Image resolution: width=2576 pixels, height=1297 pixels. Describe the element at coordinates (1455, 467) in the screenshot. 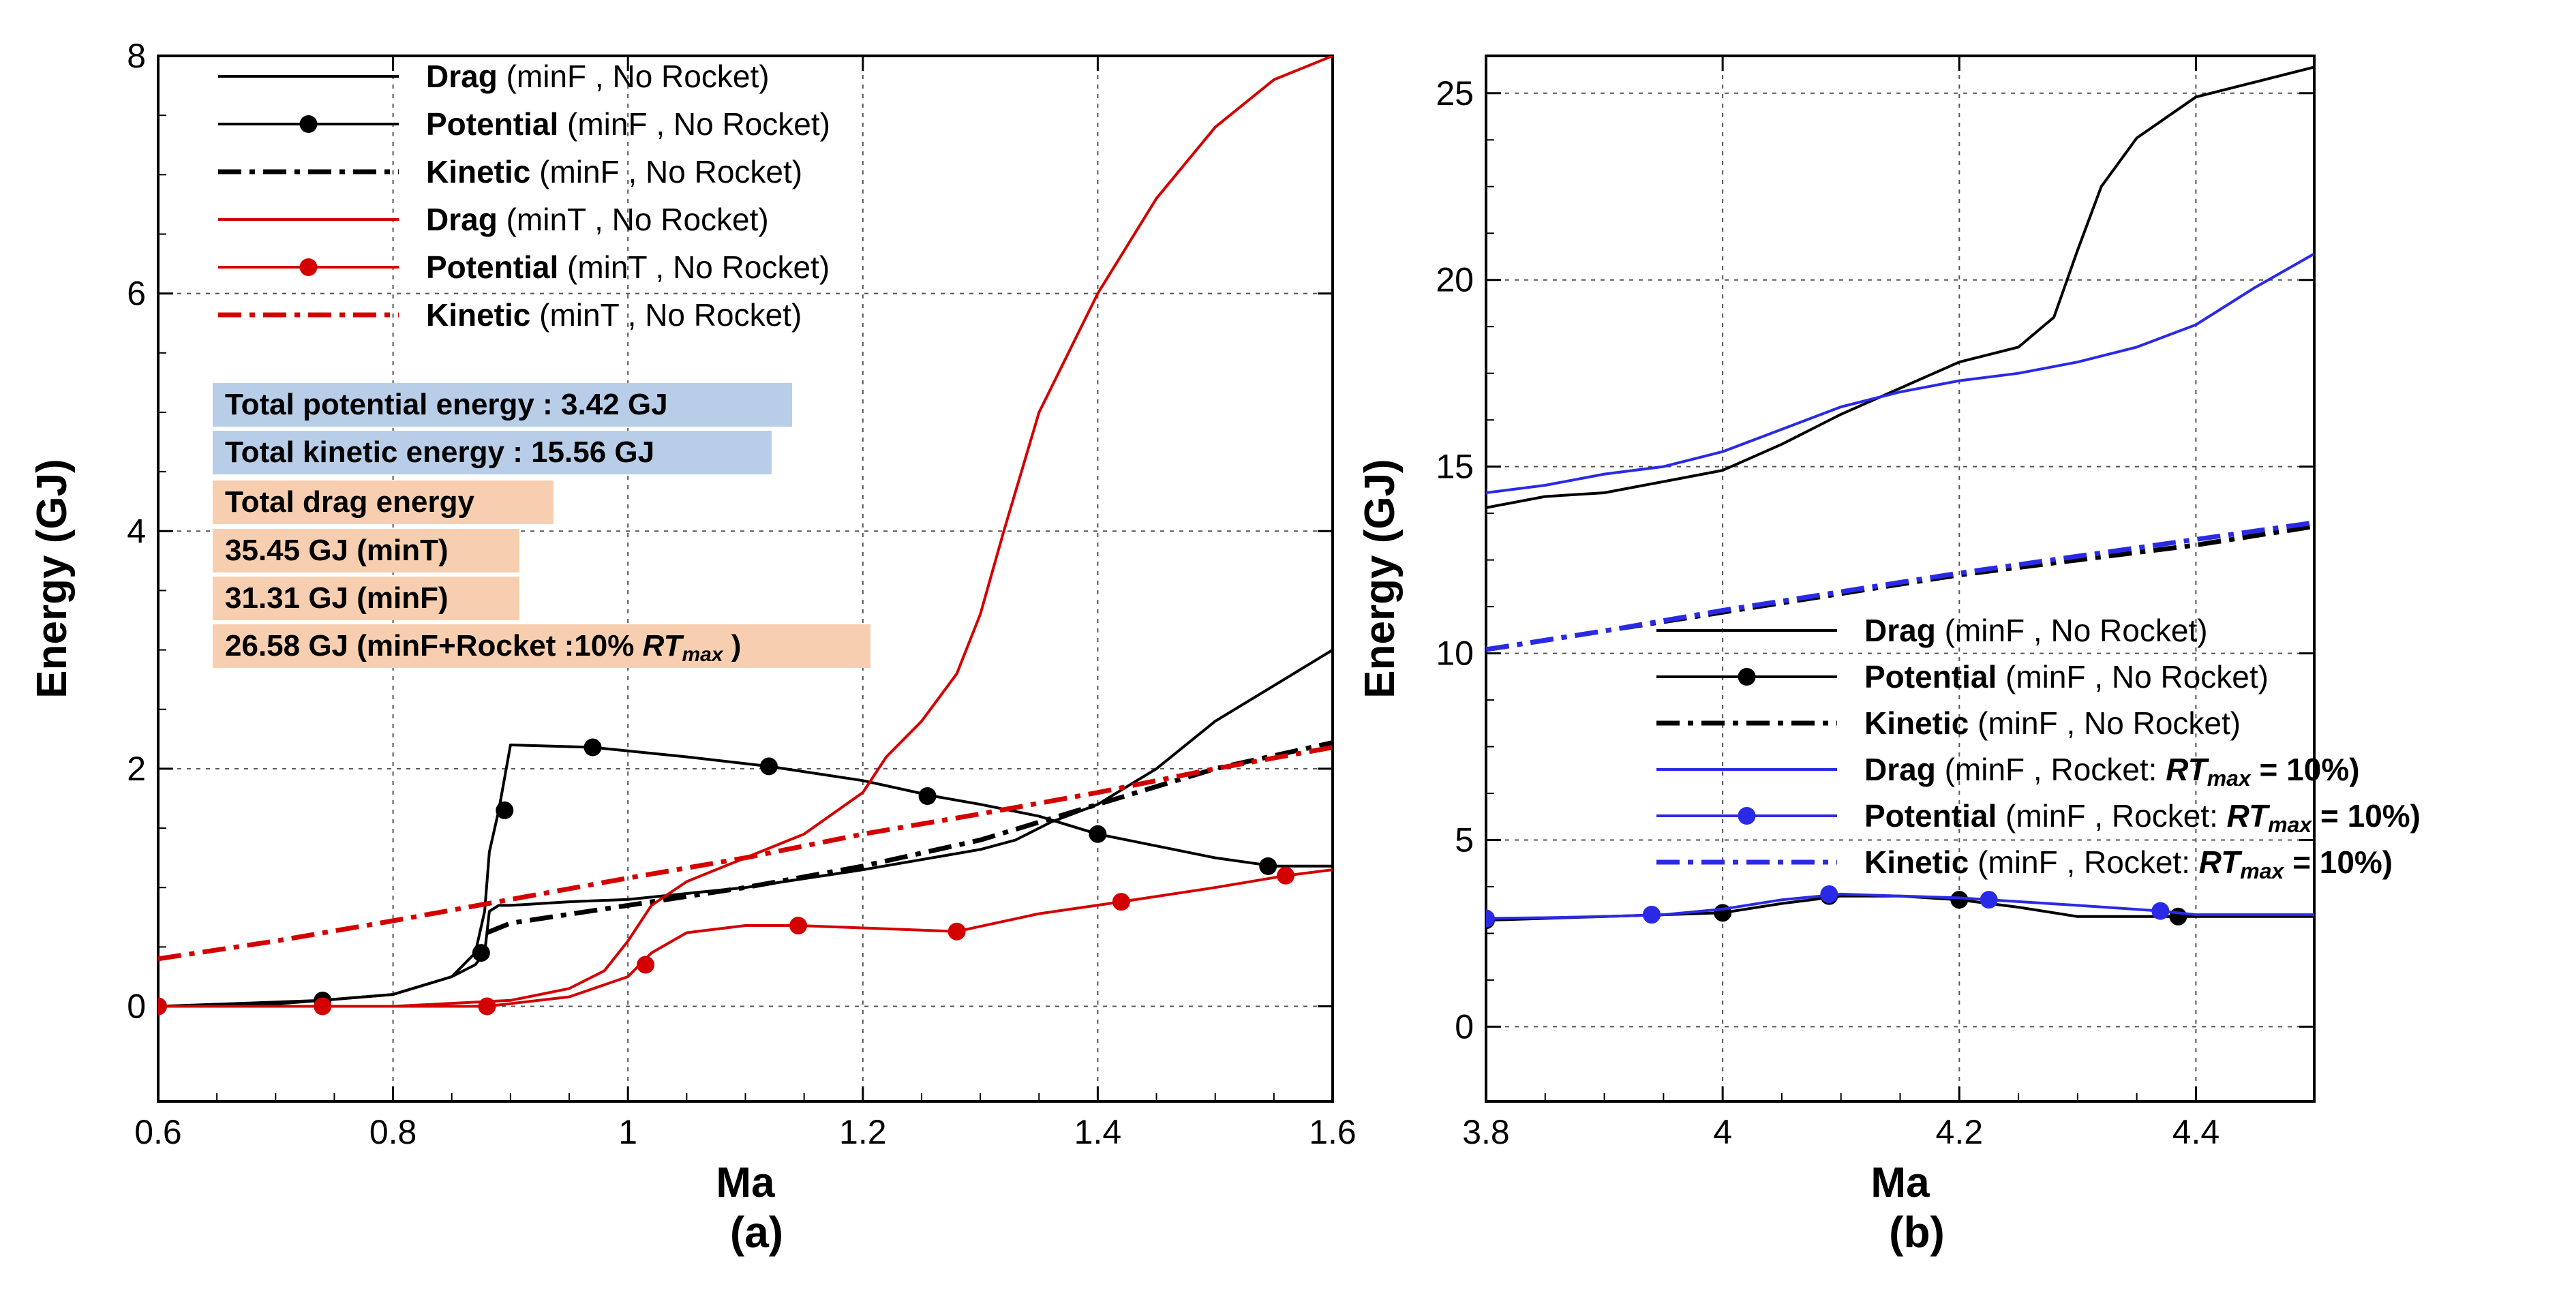

I see `y-tick-label: 15` at that location.